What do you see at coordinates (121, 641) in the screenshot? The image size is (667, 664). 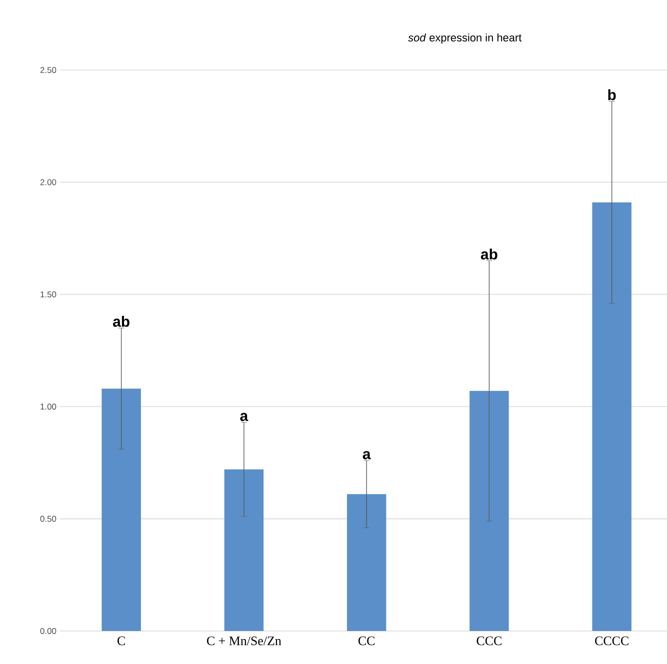 I see `x-tick-label: C` at bounding box center [121, 641].